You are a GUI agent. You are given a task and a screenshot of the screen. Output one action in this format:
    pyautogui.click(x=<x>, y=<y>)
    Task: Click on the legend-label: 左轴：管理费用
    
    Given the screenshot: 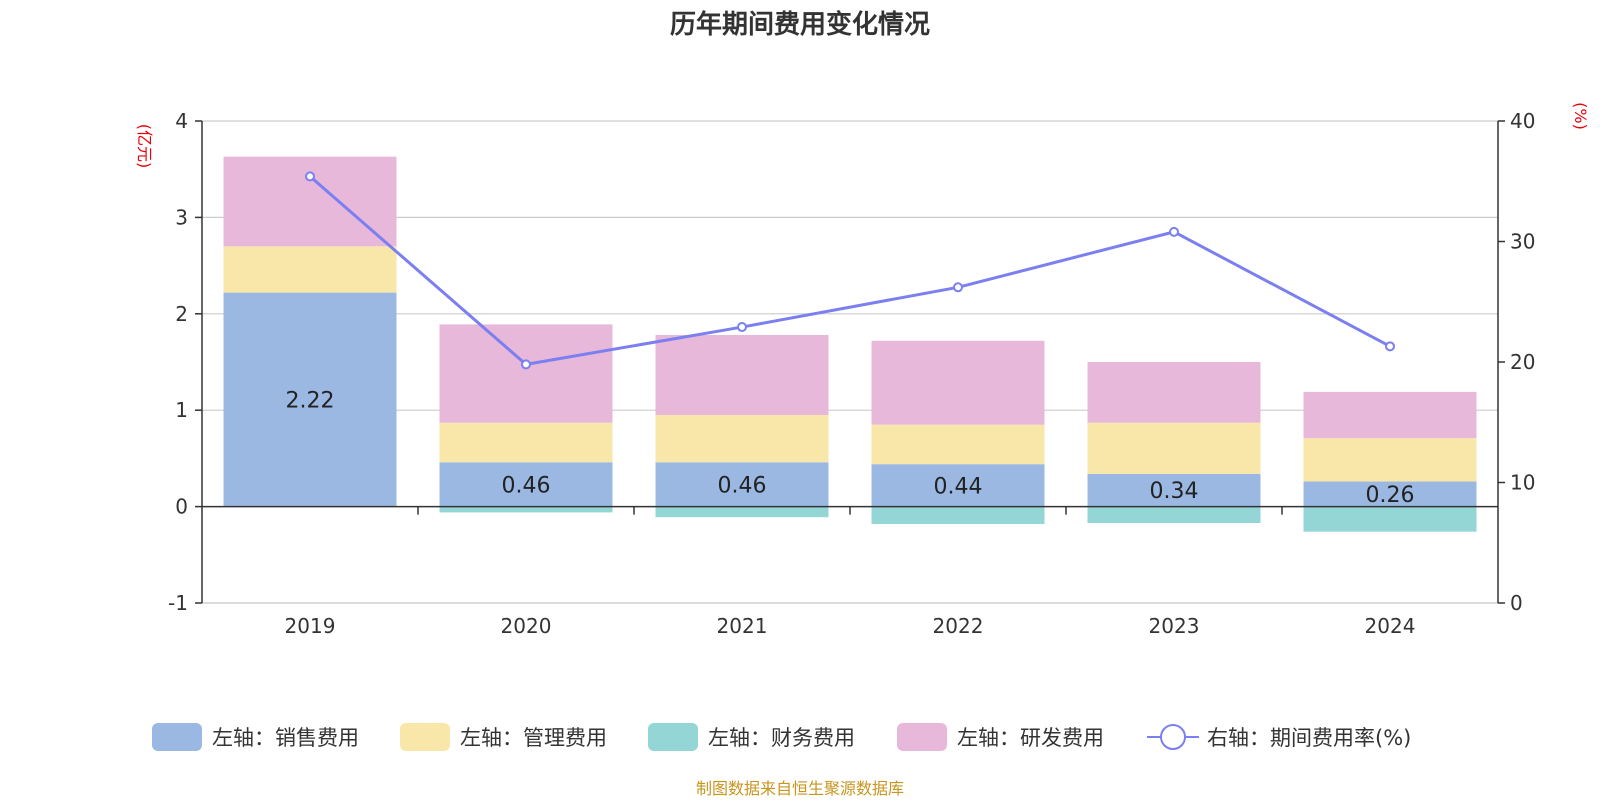 What is the action you would take?
    pyautogui.click(x=533, y=738)
    